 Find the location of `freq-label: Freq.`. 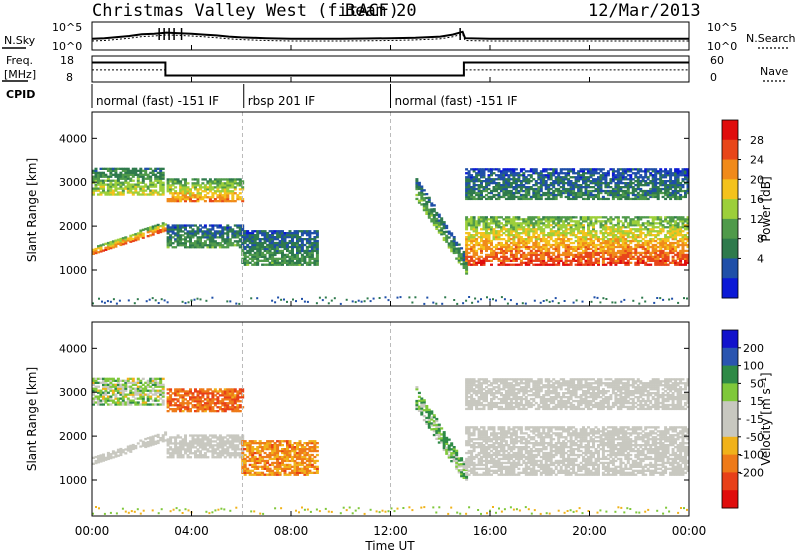

freq-label: Freq. is located at coordinates (19, 60).